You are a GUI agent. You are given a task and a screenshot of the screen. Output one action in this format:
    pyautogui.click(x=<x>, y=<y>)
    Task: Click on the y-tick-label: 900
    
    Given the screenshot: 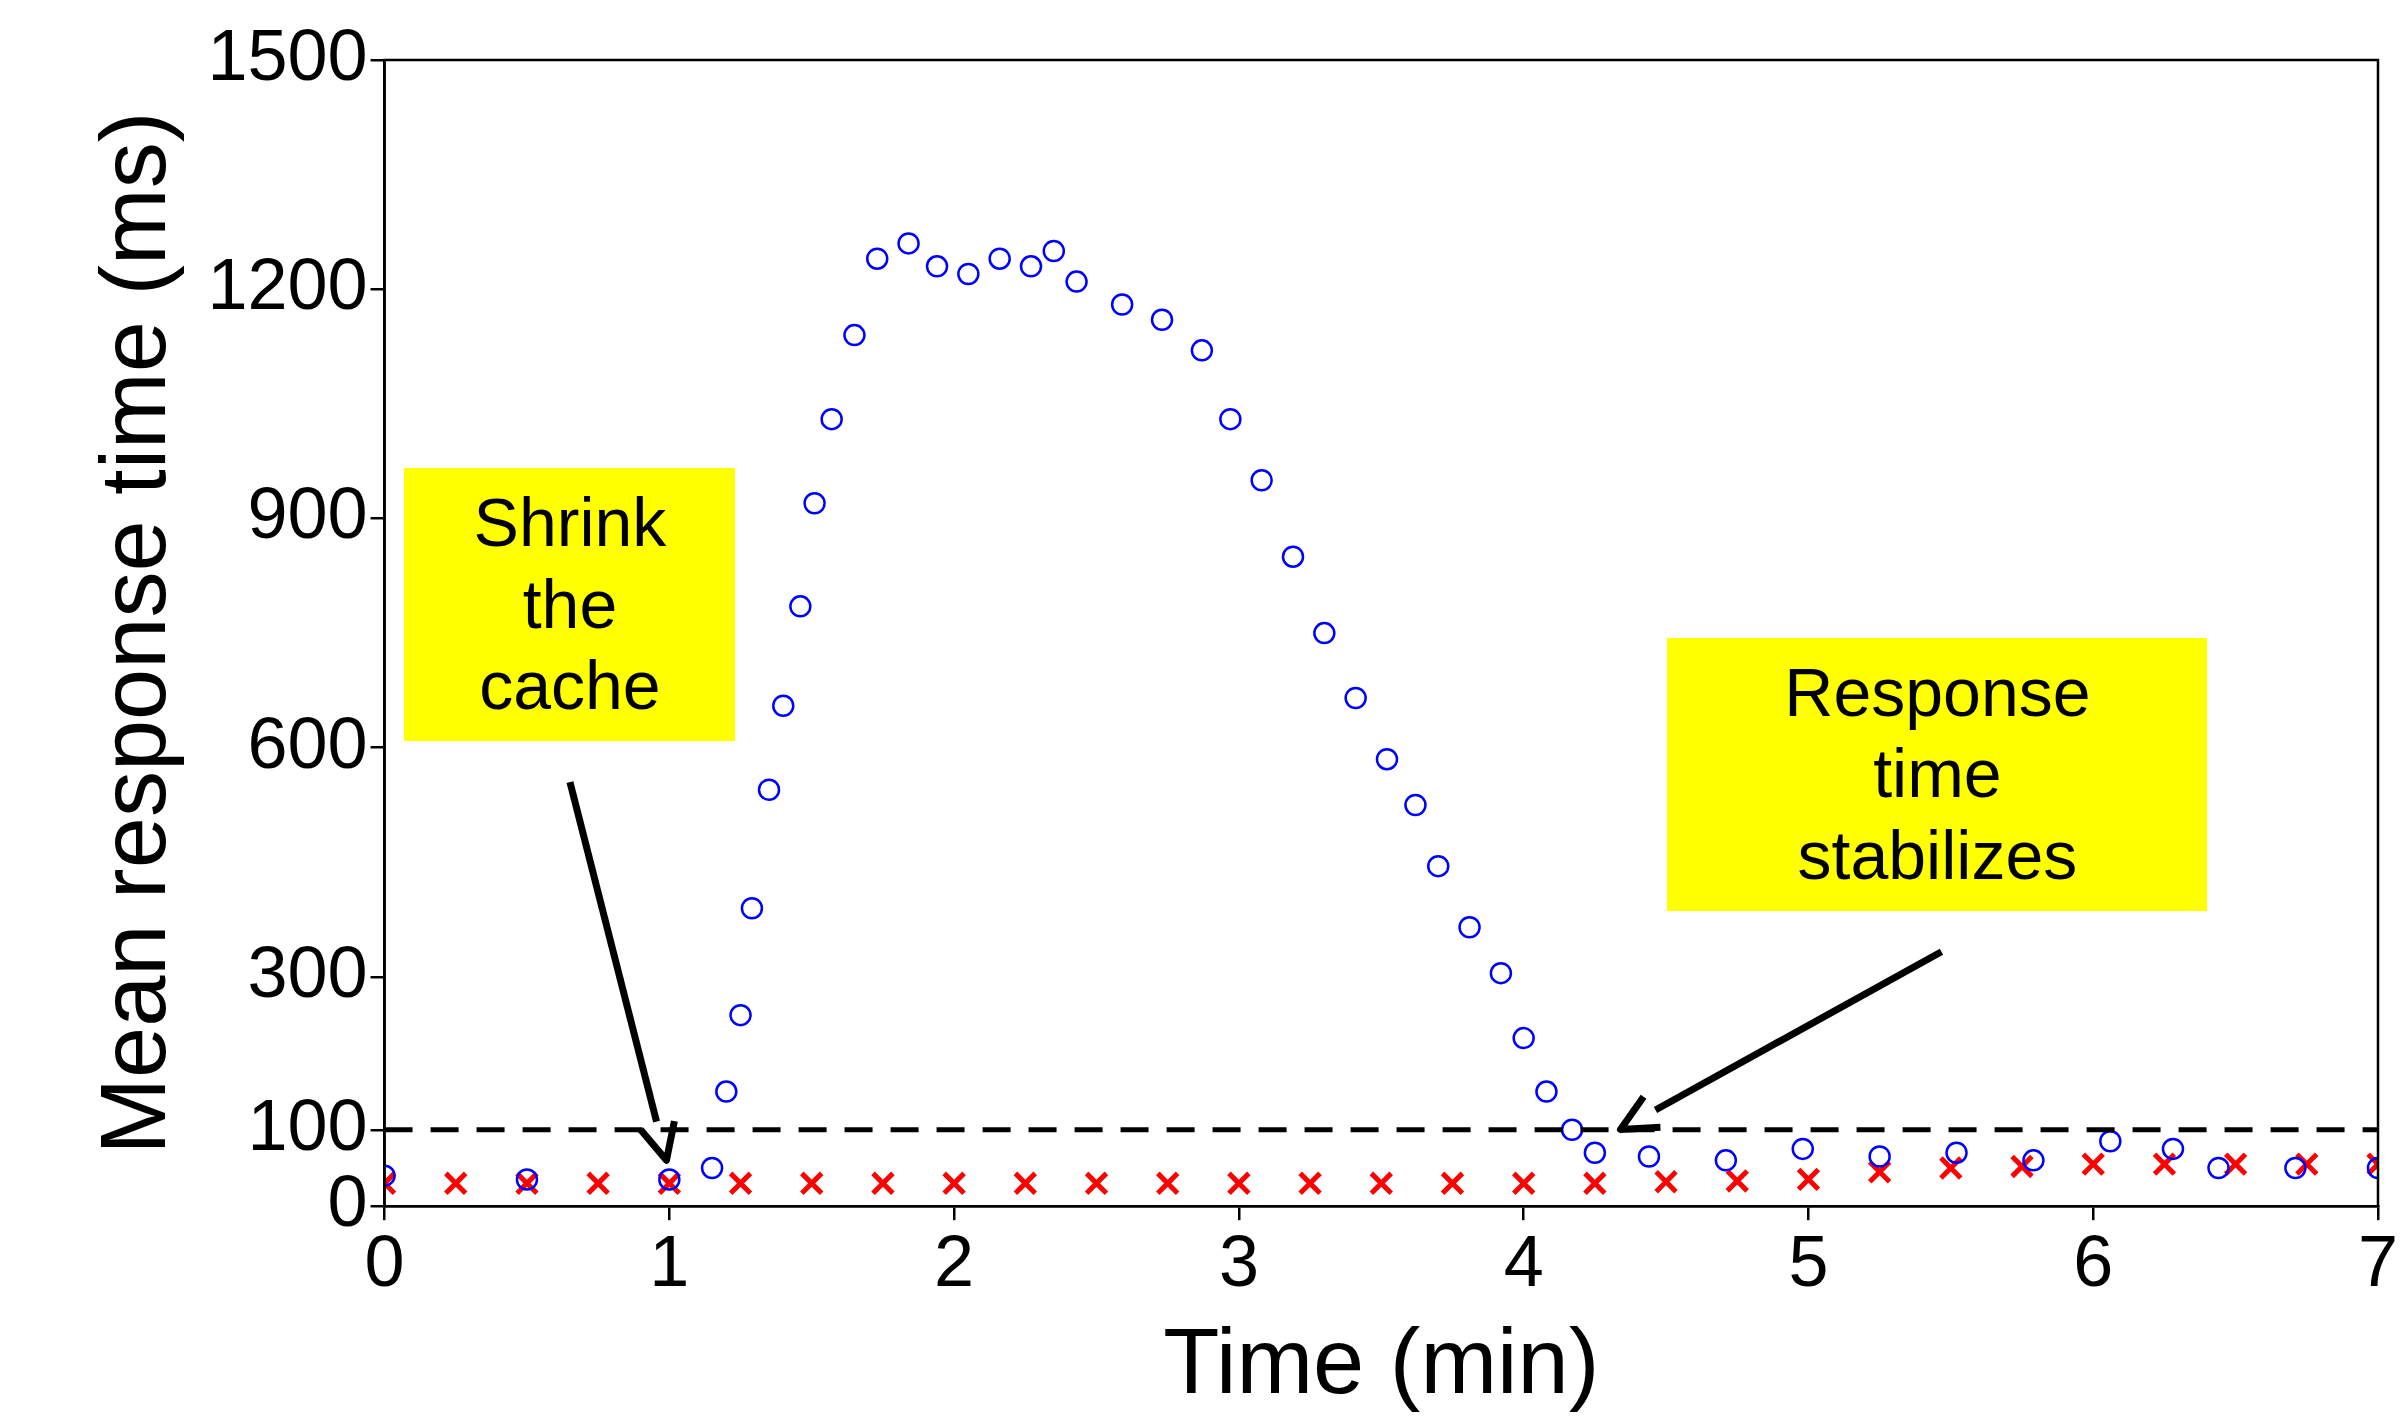 What is the action you would take?
    pyautogui.click(x=307, y=513)
    